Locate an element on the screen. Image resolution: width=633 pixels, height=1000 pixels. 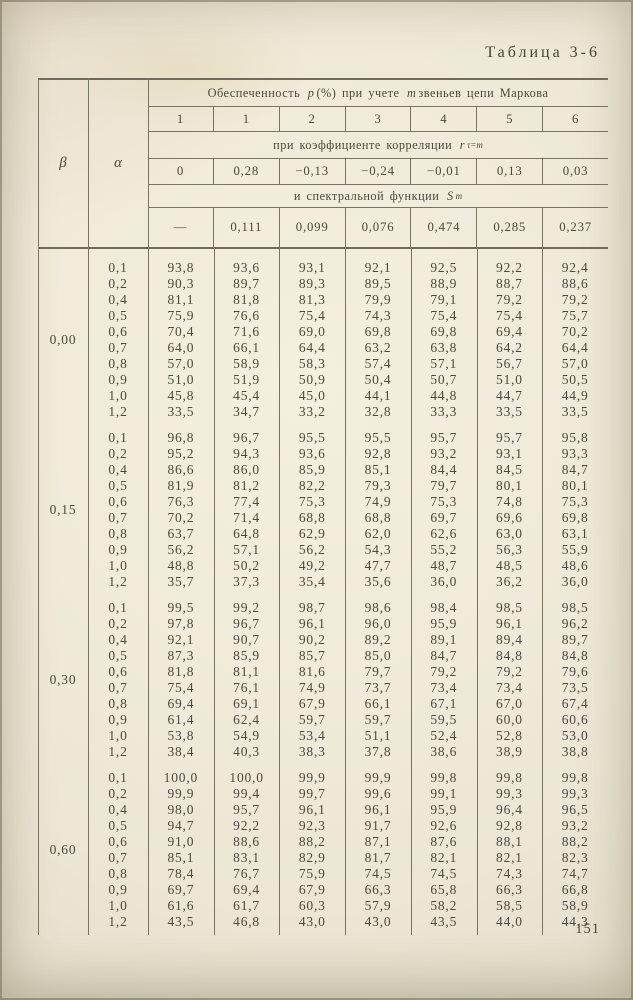
data-cell: 93,6 is located at coordinates (312, 453).